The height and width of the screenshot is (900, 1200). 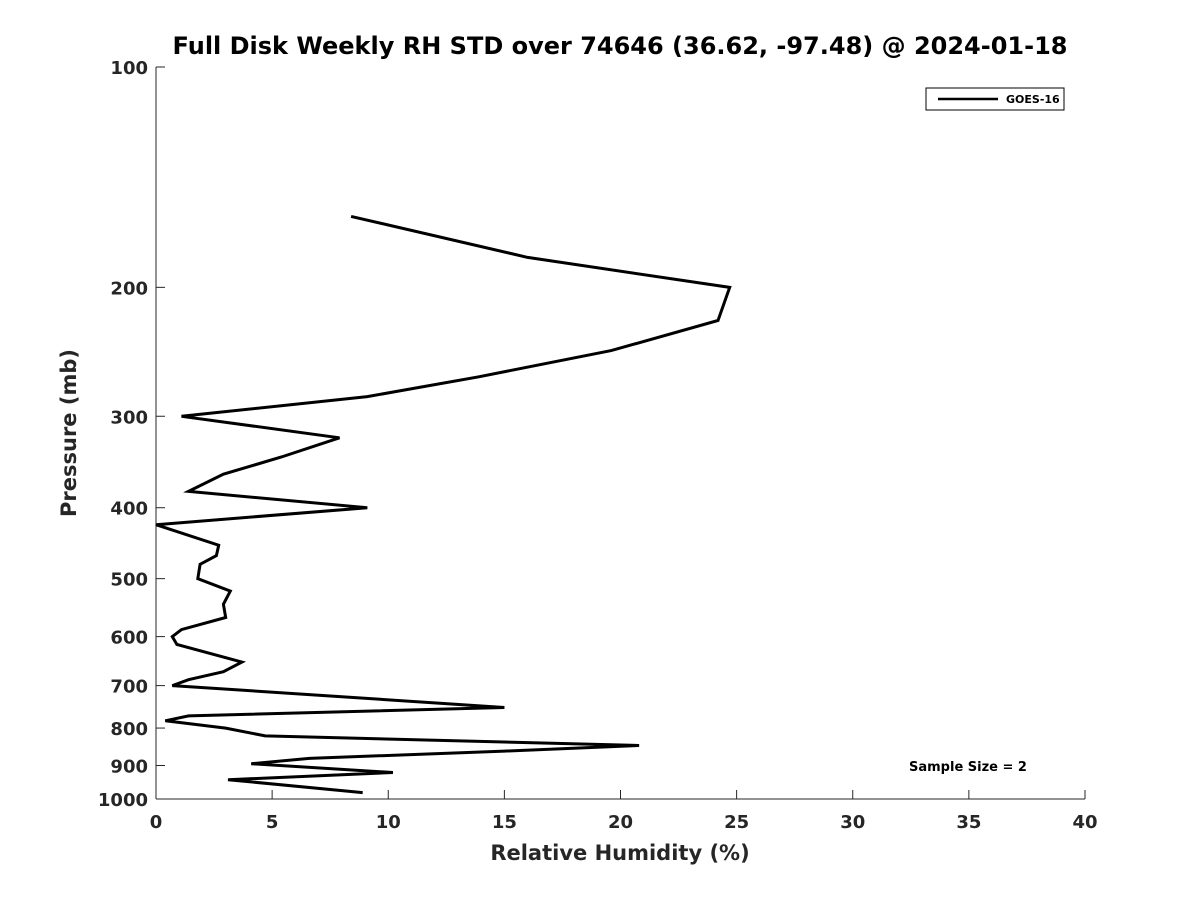 What do you see at coordinates (129, 509) in the screenshot?
I see `y-tick-label: 400` at bounding box center [129, 509].